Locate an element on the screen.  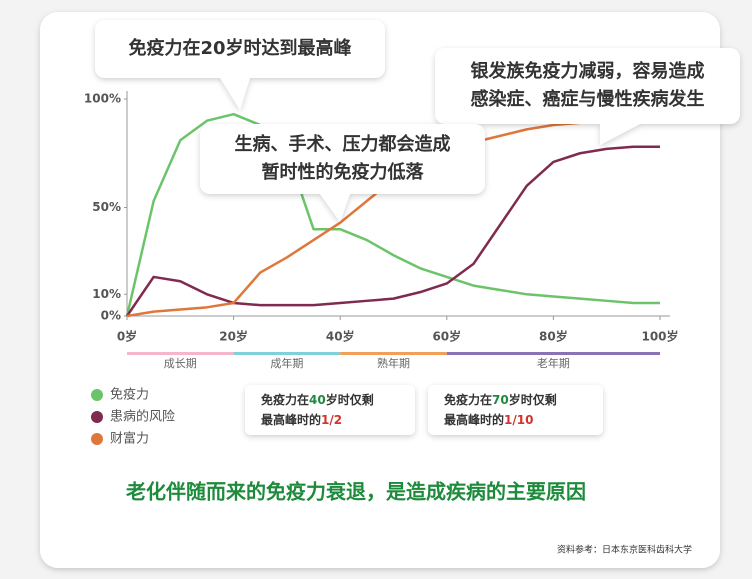
note-text: 免疫力在40岁时仅剩 is located at coordinates (317, 399).